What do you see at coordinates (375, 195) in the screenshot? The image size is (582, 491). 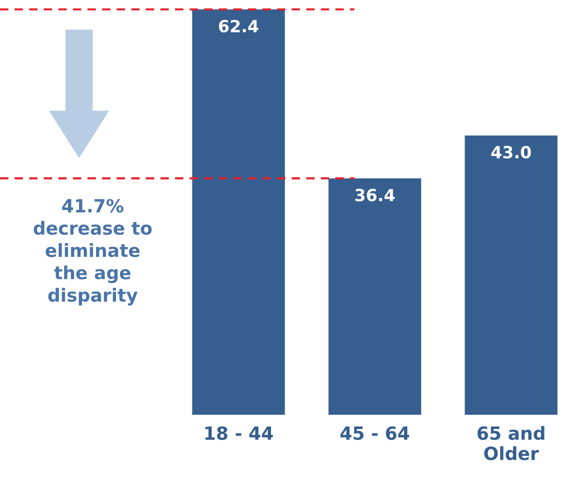 I see `data-label: 36.4` at bounding box center [375, 195].